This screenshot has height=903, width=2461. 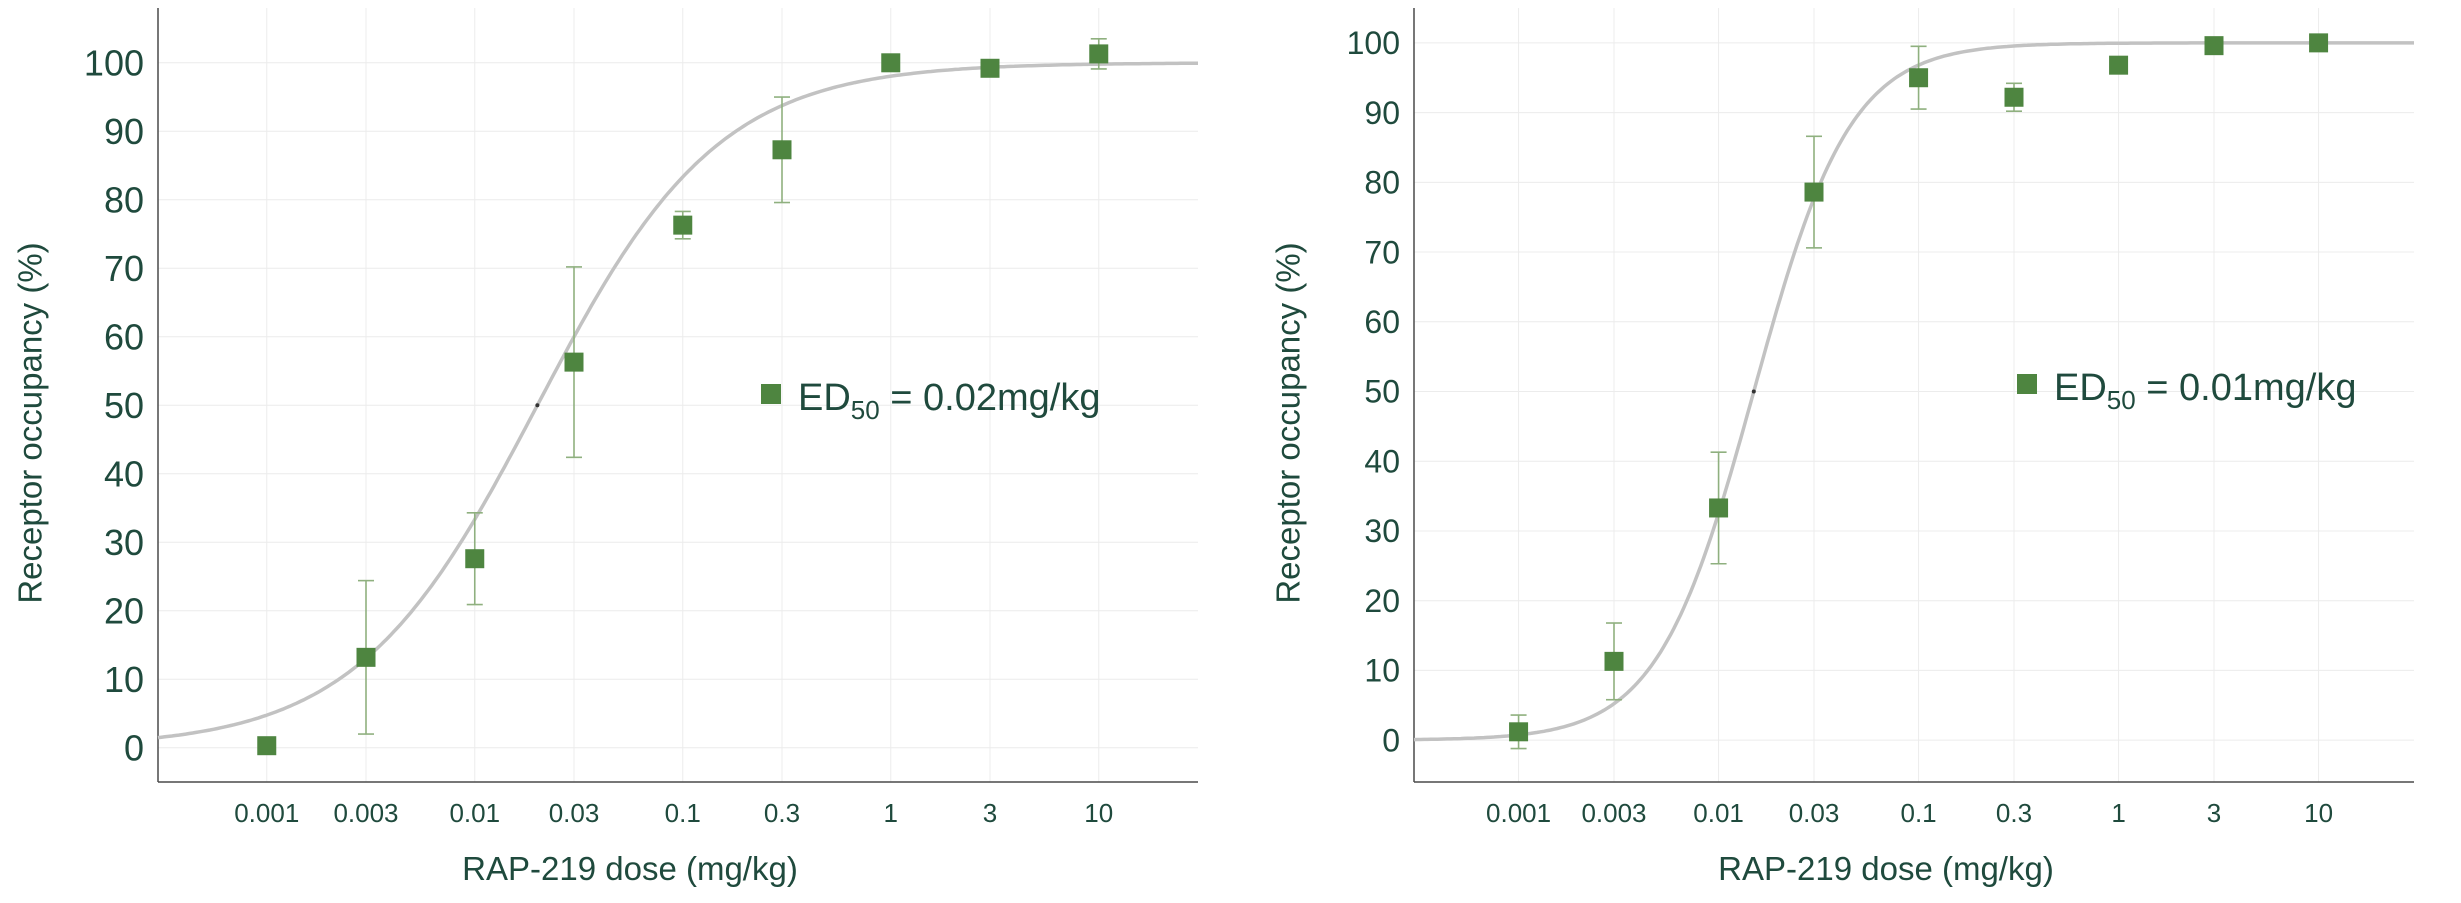 What do you see at coordinates (2205, 391) in the screenshot?
I see `legend-label: ED50 = 0.01mg/kg` at bounding box center [2205, 391].